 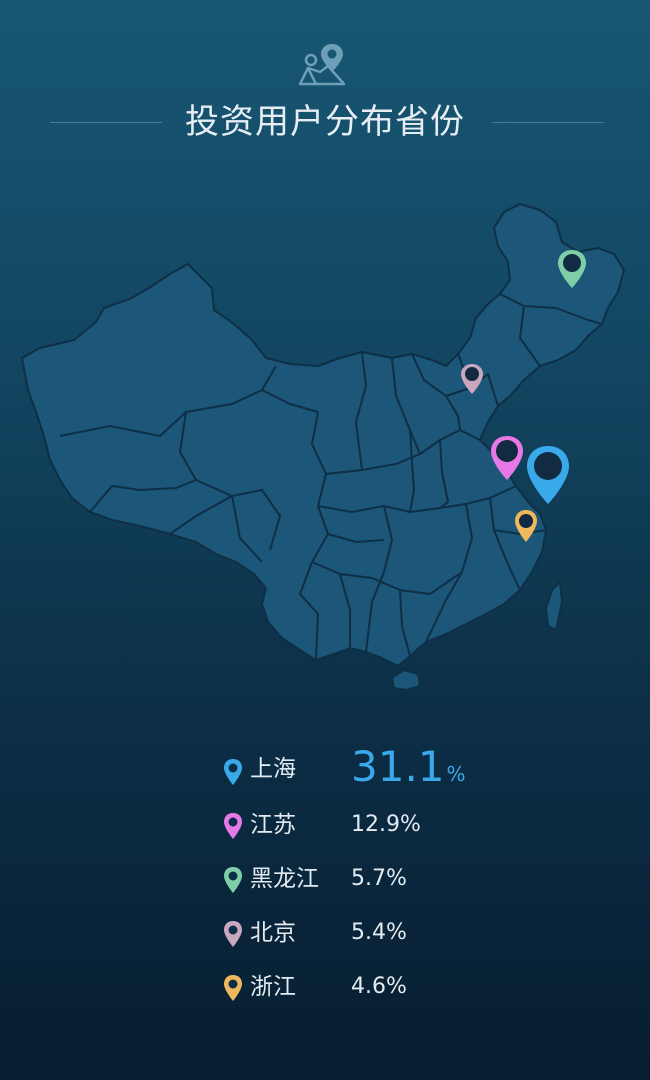 I want to click on legend-row: 浙江 4.6%, so click(x=368, y=987).